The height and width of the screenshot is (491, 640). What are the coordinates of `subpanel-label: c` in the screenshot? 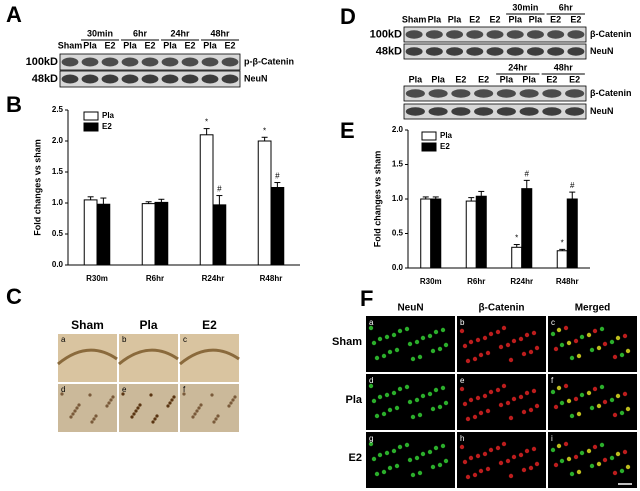 It's located at (553, 322).